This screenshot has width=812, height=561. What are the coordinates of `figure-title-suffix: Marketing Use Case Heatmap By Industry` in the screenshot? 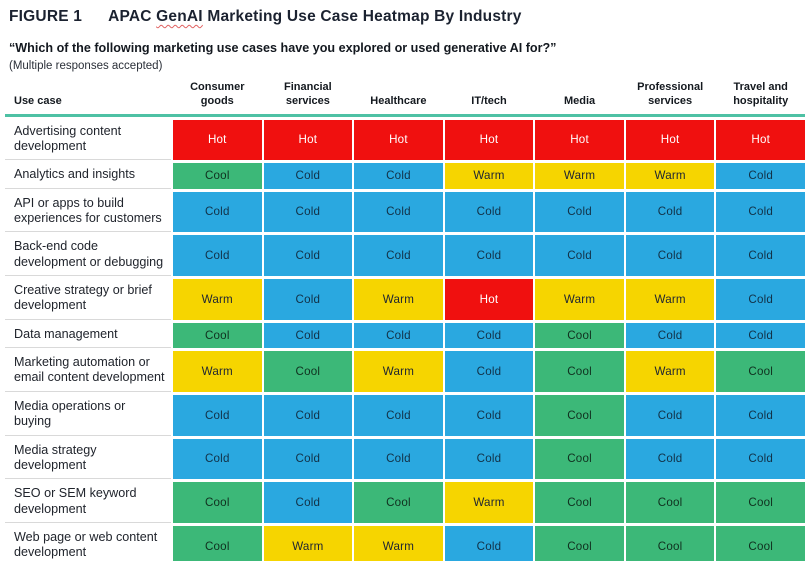 It's located at (362, 16).